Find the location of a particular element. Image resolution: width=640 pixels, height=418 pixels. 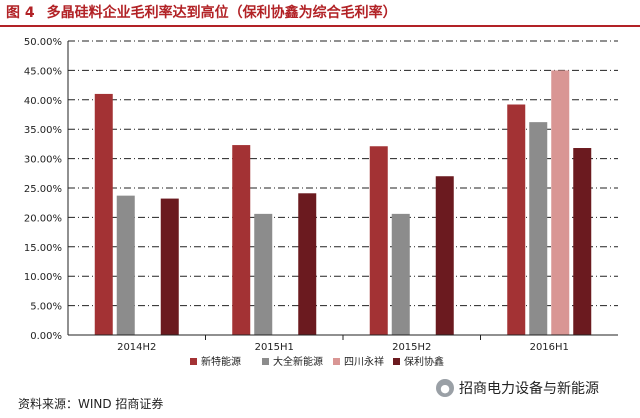

legend-label: 新特能源 is located at coordinates (221, 361).